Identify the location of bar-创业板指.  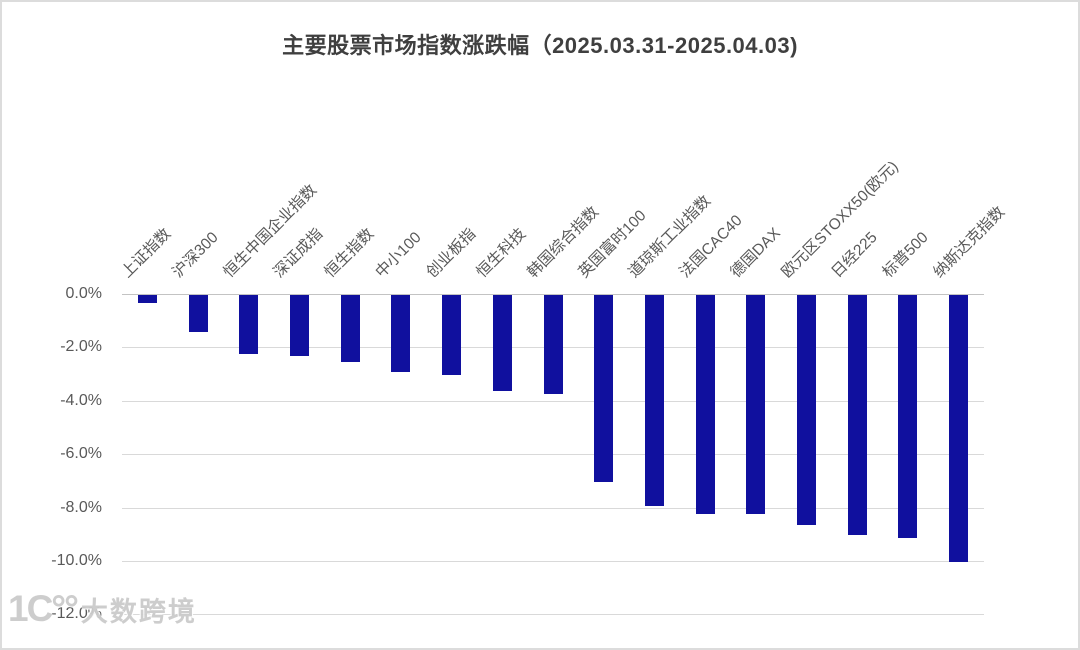
(452, 335).